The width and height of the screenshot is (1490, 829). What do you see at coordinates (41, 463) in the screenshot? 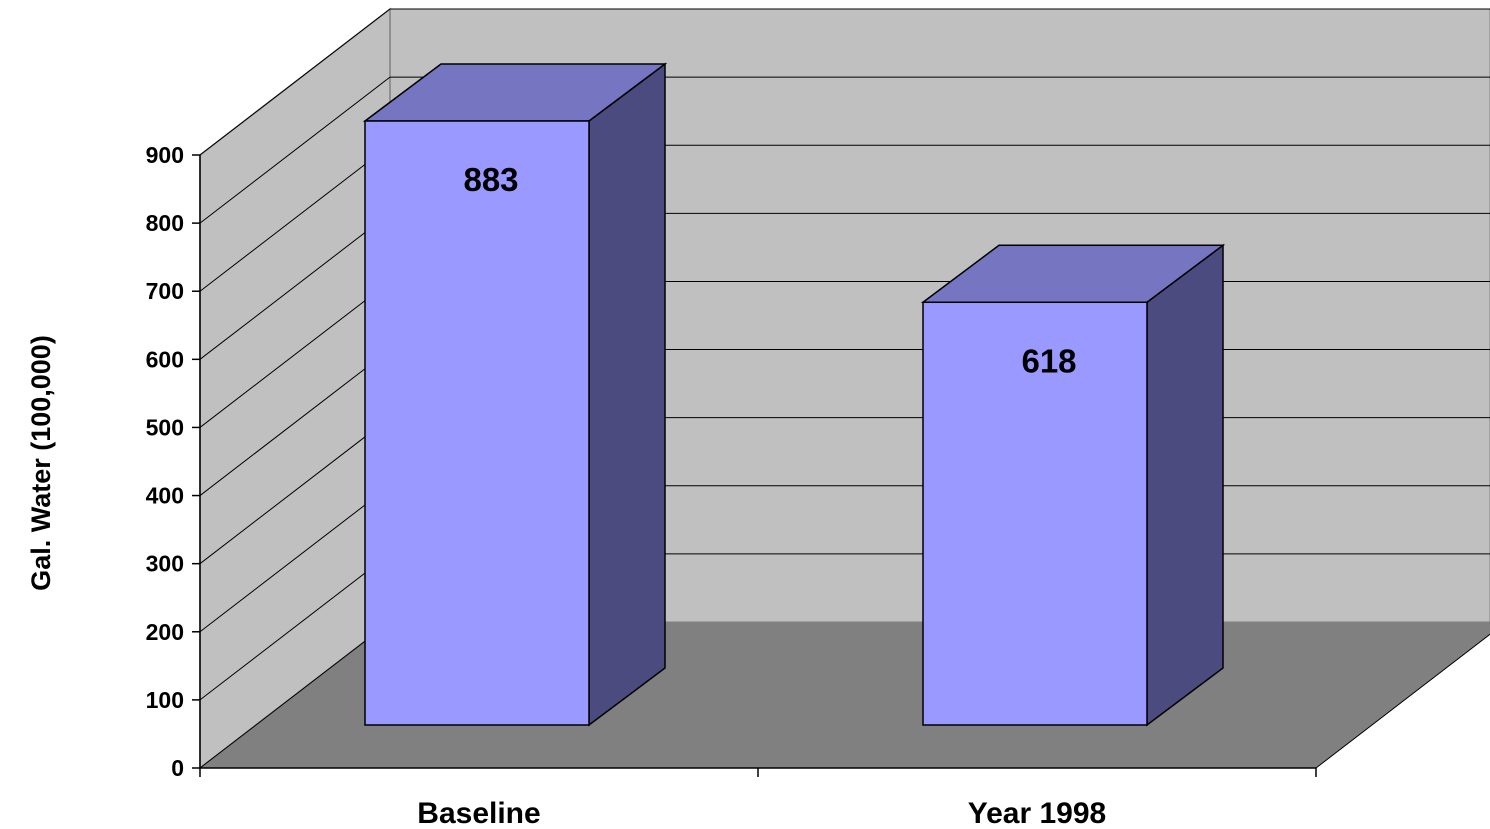
I see `y-axis-title: Gal. Water (100,000)` at bounding box center [41, 463].